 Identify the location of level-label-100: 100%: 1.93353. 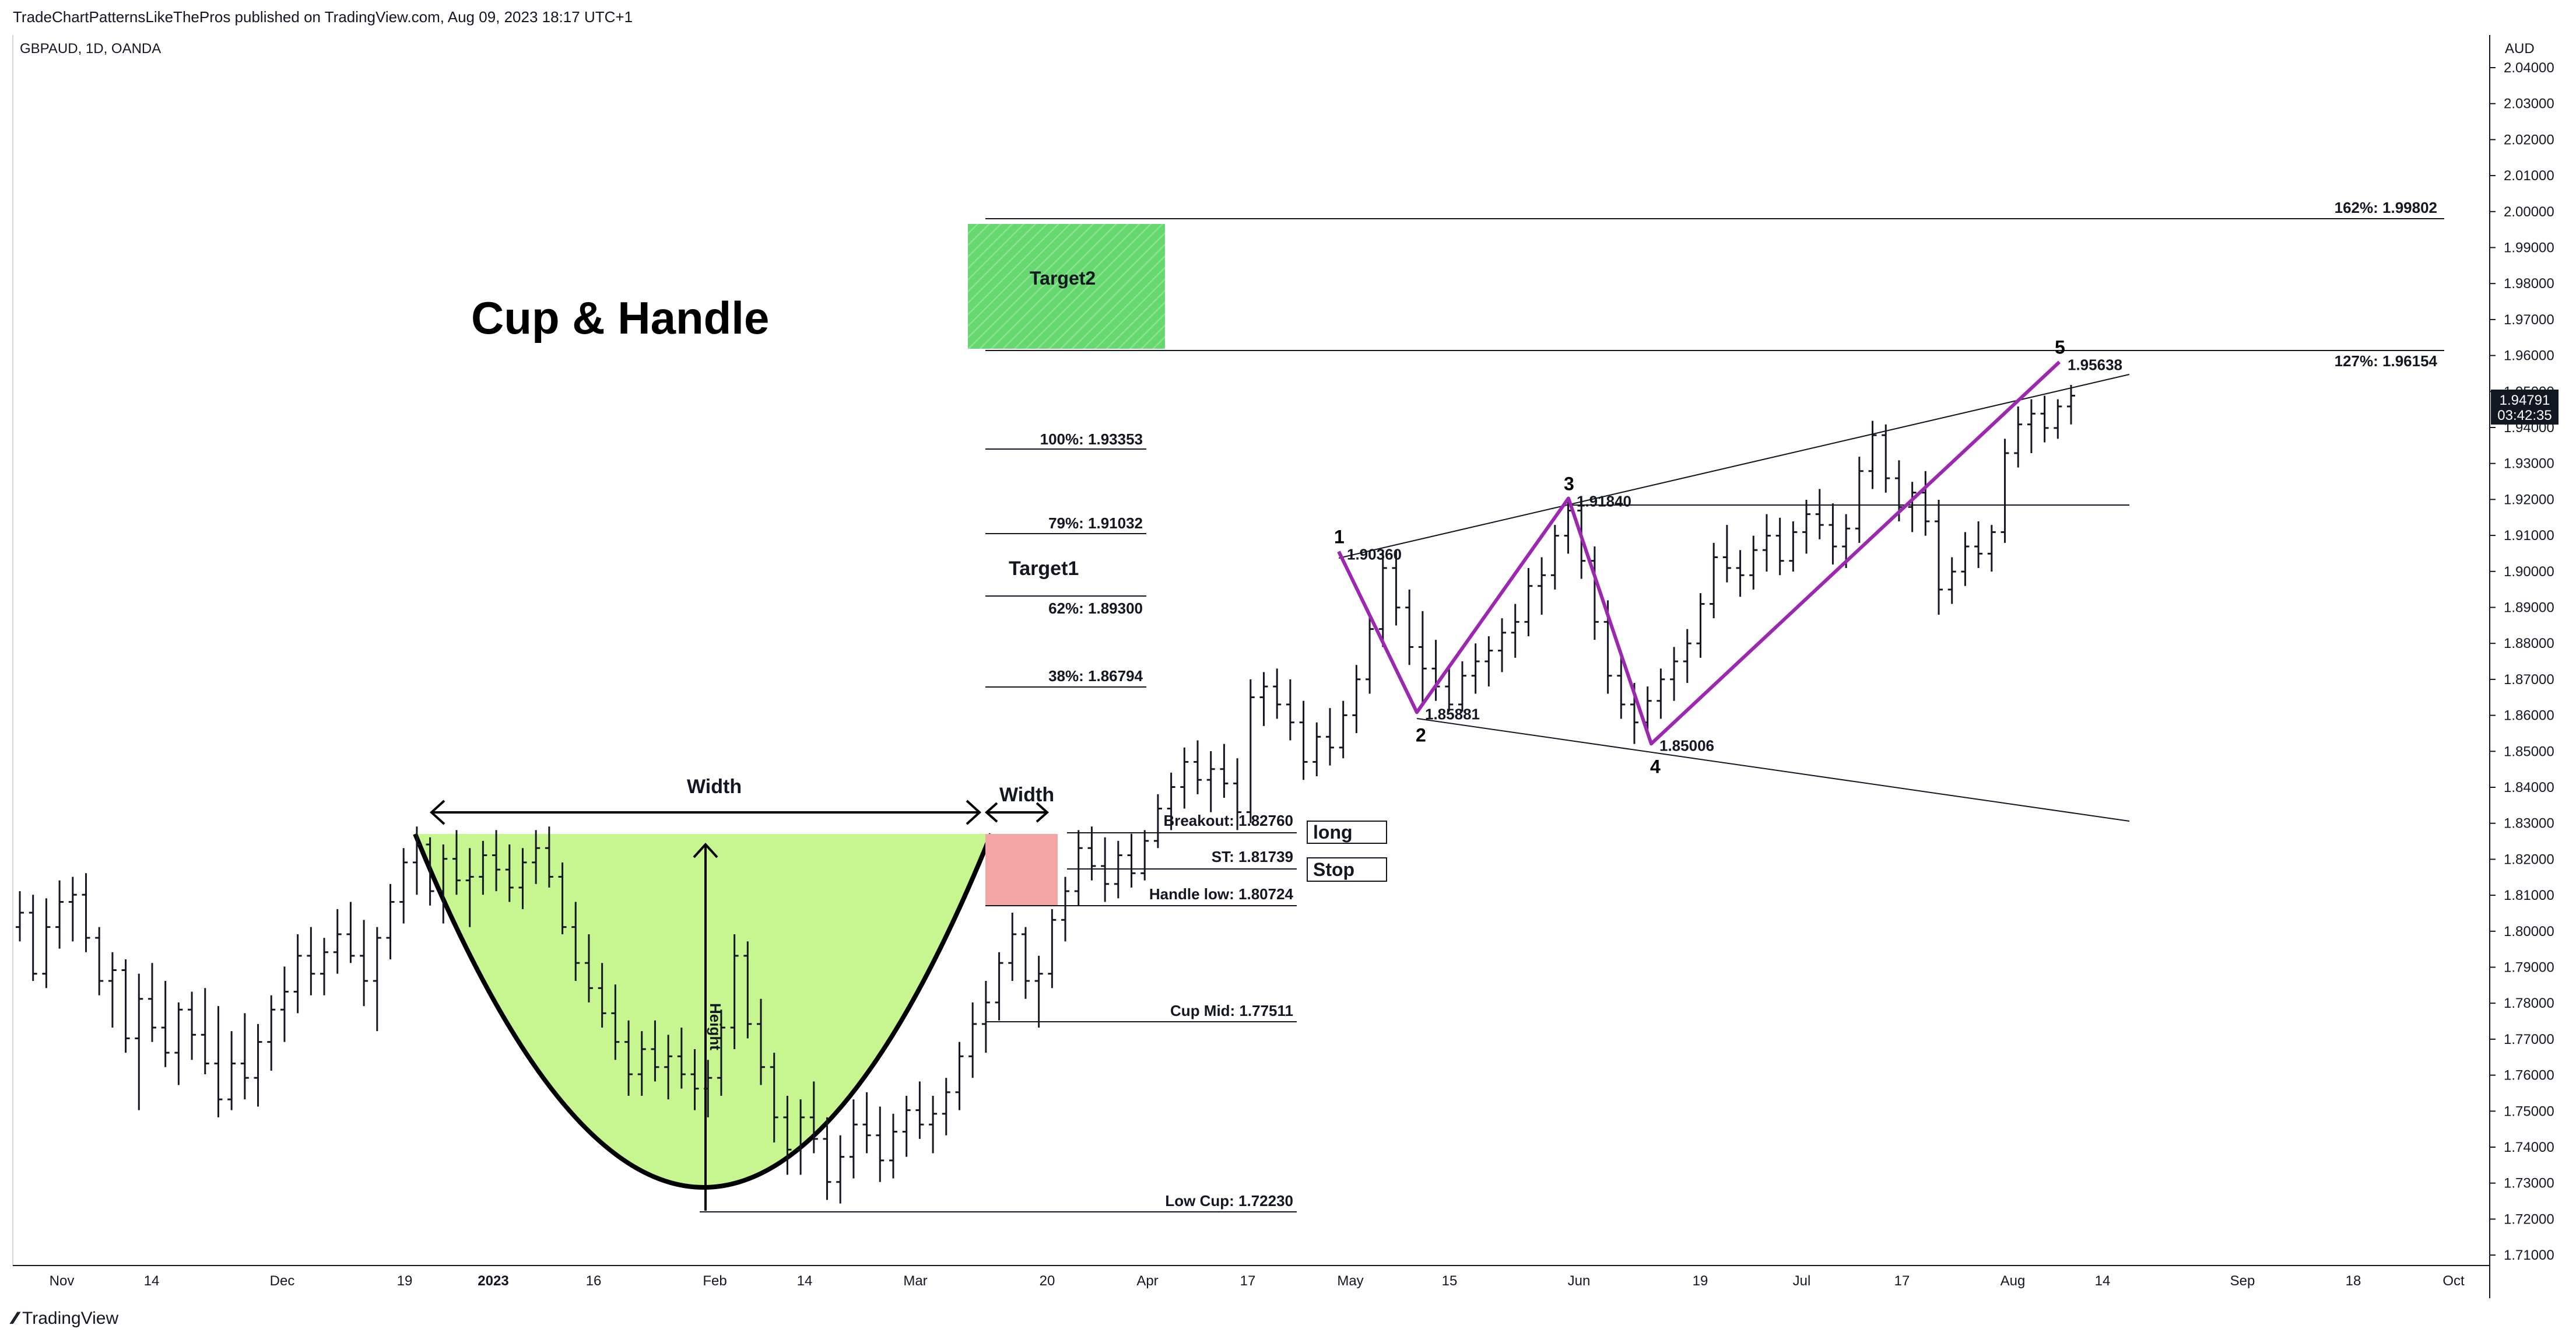
(1091, 439).